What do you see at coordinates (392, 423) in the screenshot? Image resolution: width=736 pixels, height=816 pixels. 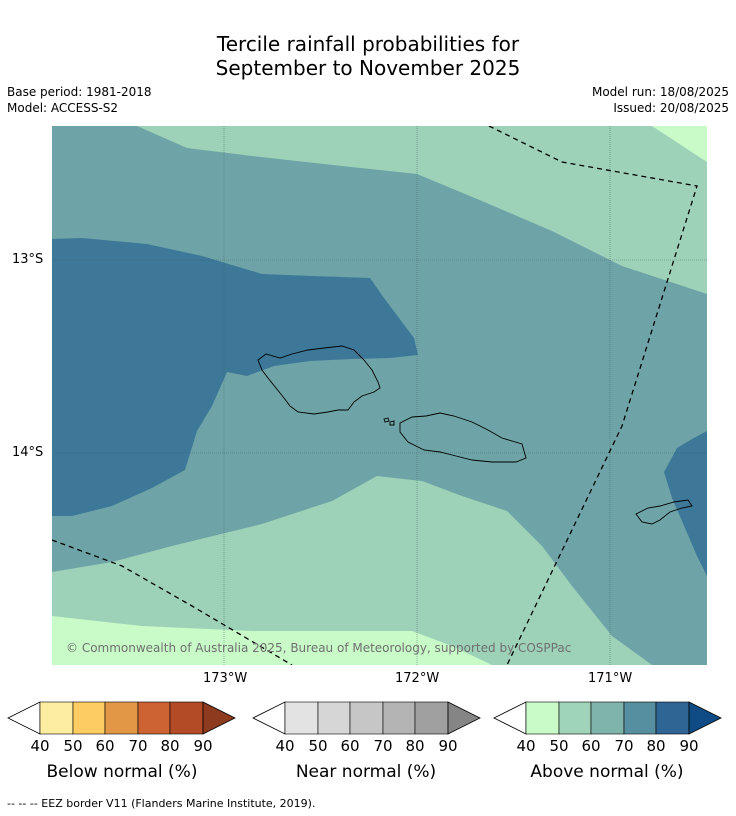 I see `apolima-islet` at bounding box center [392, 423].